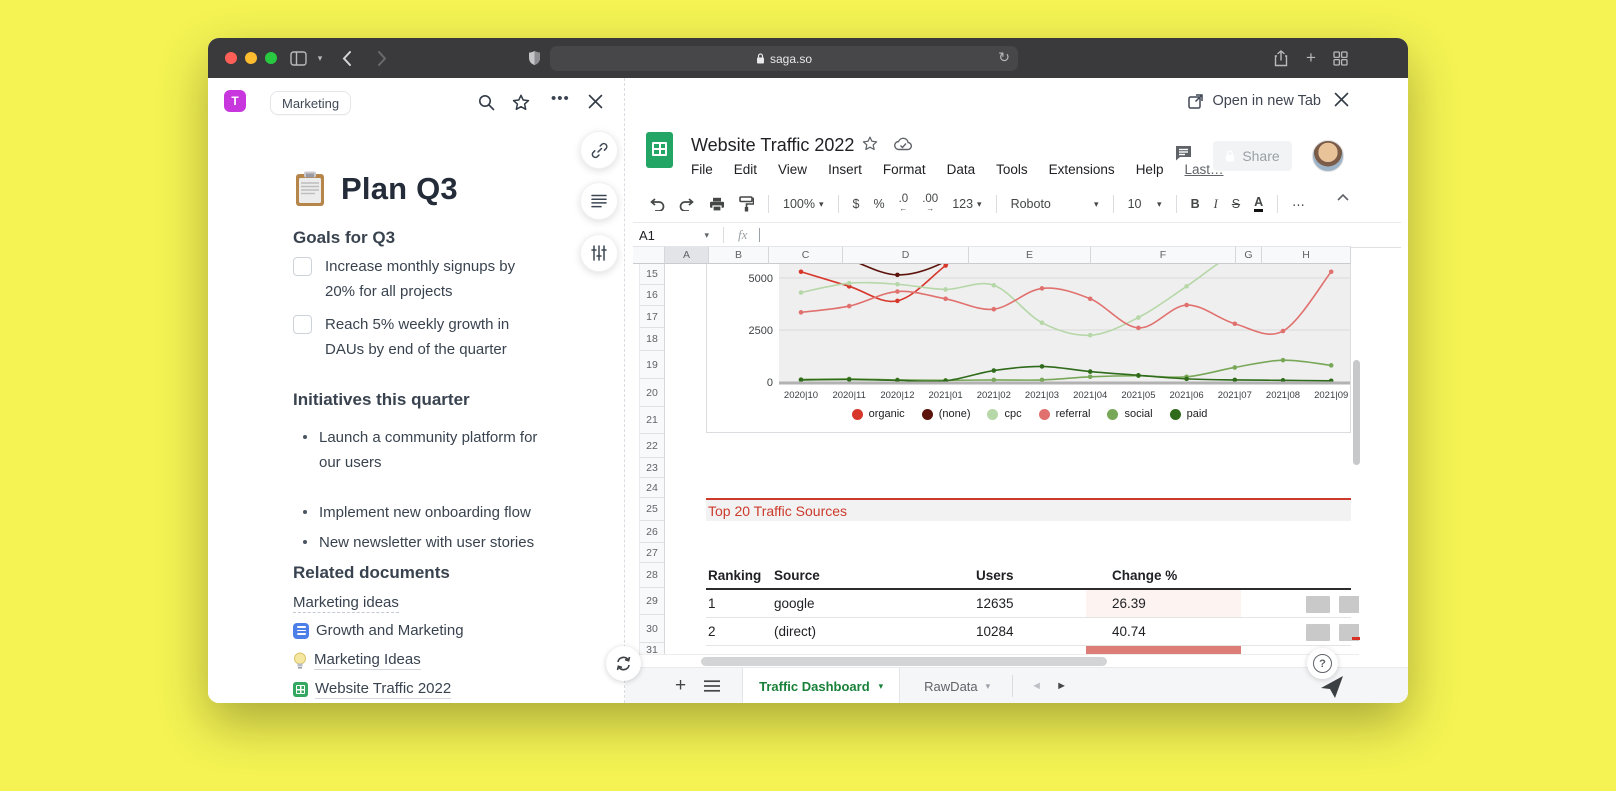  What do you see at coordinates (1332, 687) in the screenshot?
I see `corner-widget-icon` at bounding box center [1332, 687].